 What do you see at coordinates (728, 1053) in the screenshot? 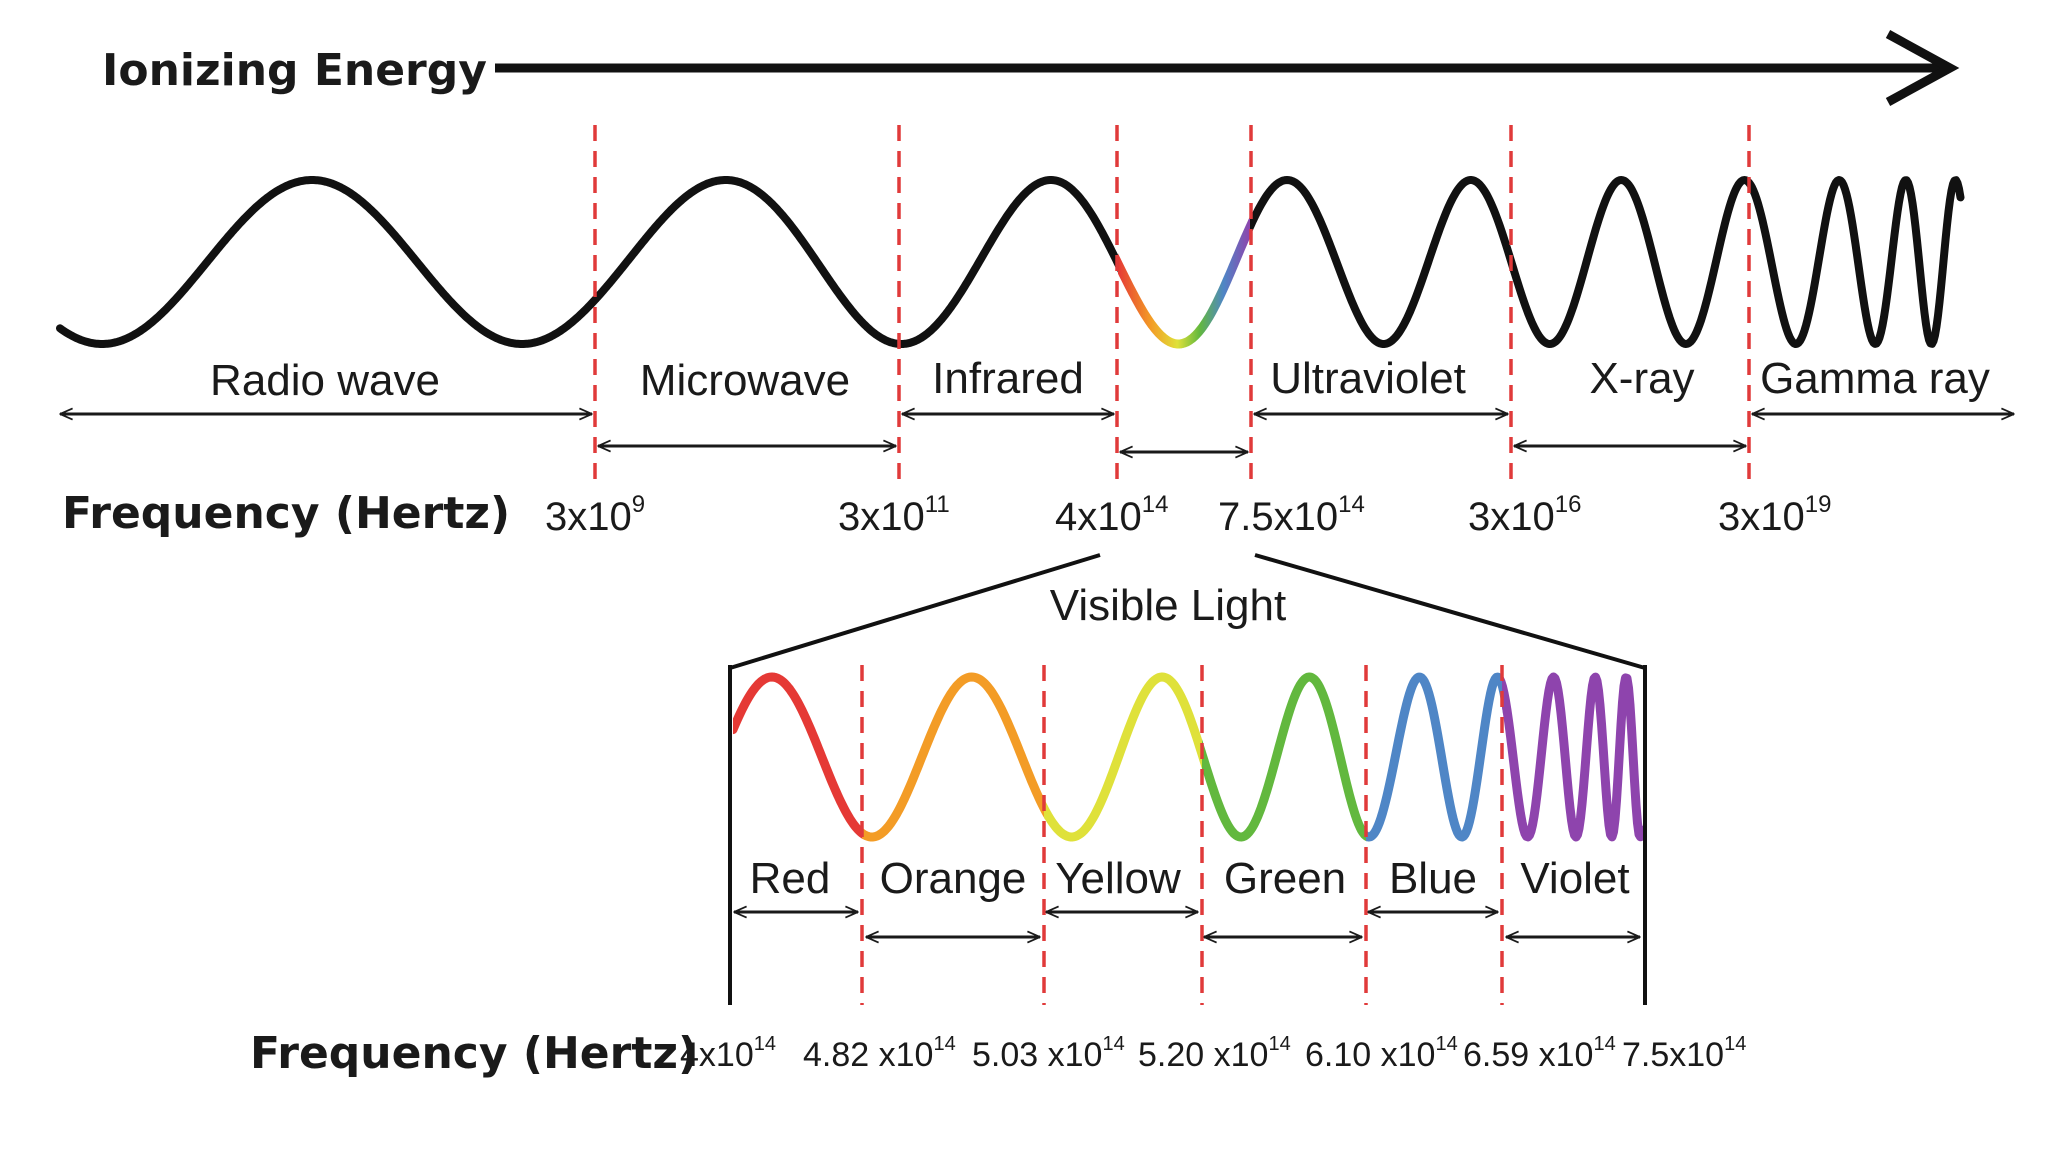
I see `frequency-4e14-visible: 4x10¹⁴` at bounding box center [728, 1053].